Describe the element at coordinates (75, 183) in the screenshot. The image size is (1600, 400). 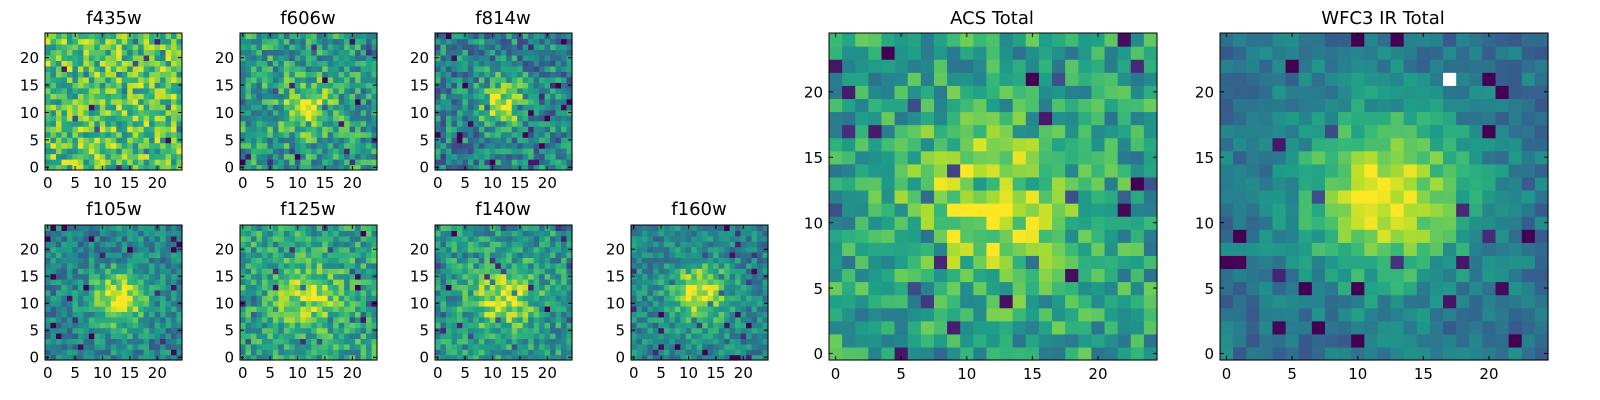
I see `x-tick-label: 5` at that location.